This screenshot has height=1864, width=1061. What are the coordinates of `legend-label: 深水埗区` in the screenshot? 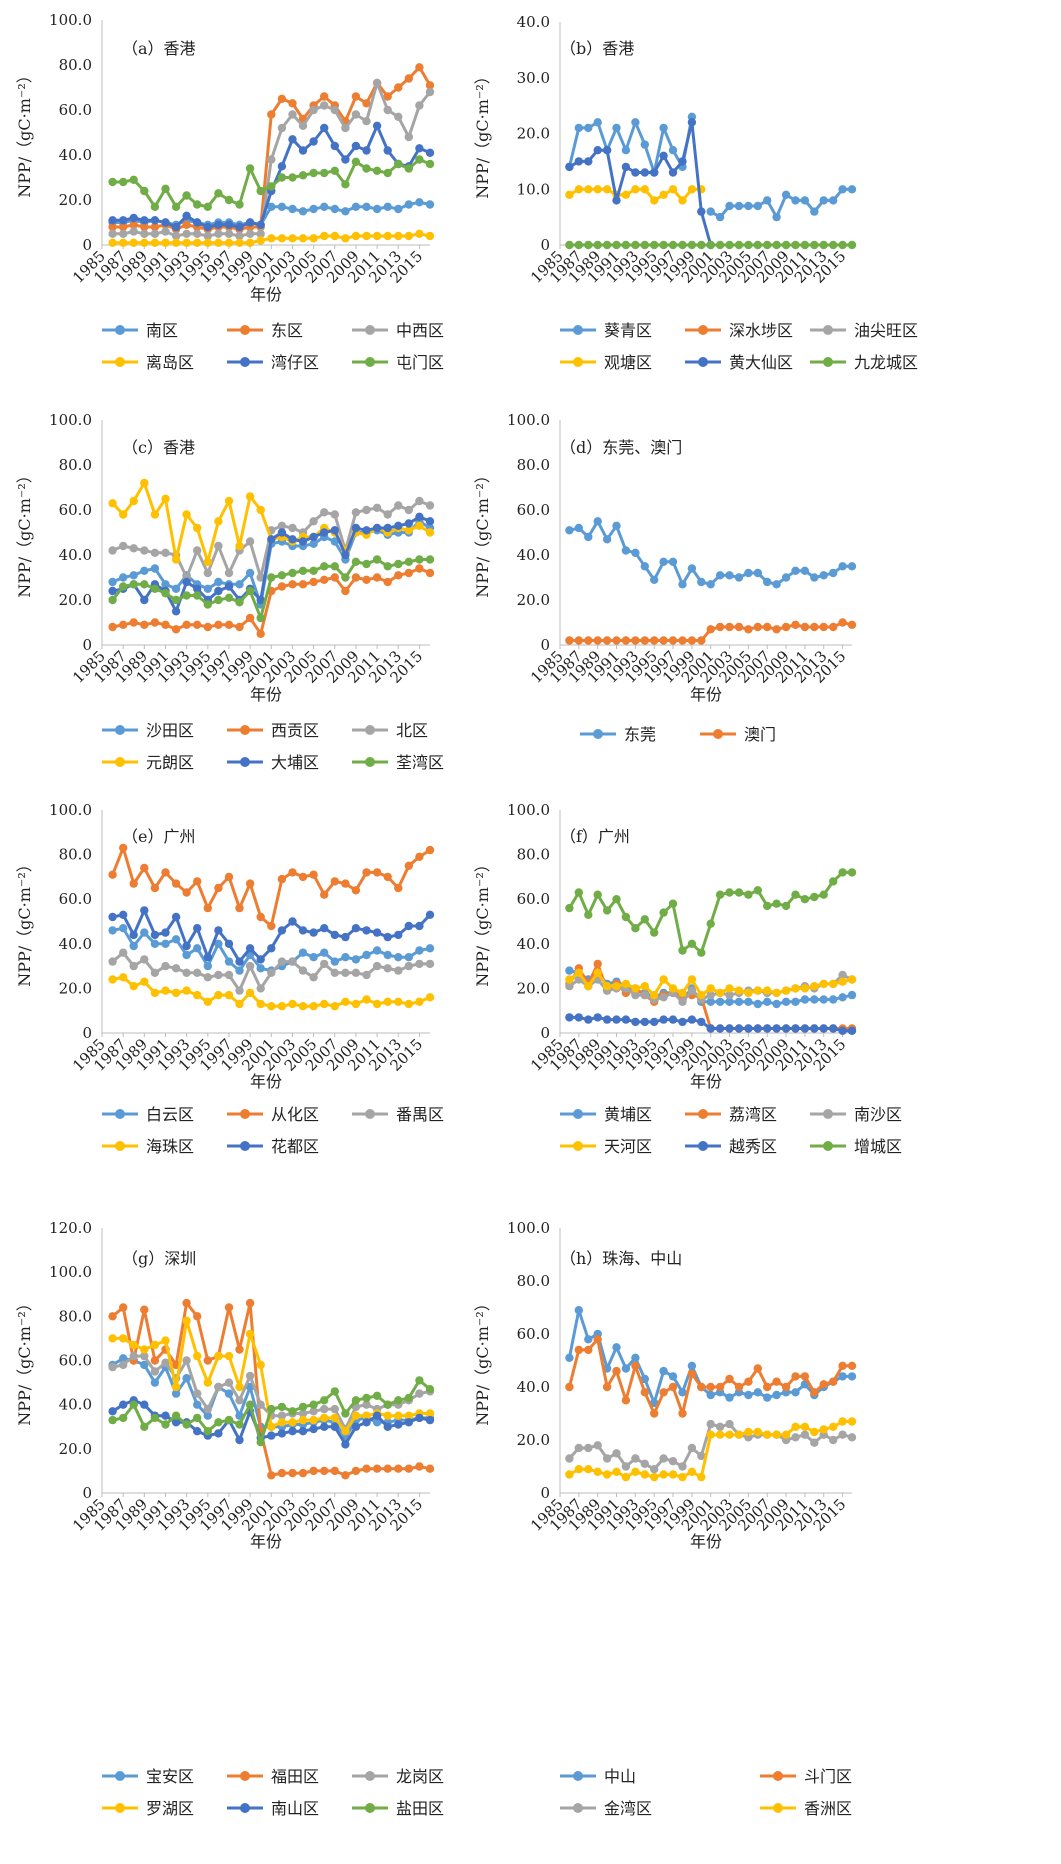 It's located at (761, 330).